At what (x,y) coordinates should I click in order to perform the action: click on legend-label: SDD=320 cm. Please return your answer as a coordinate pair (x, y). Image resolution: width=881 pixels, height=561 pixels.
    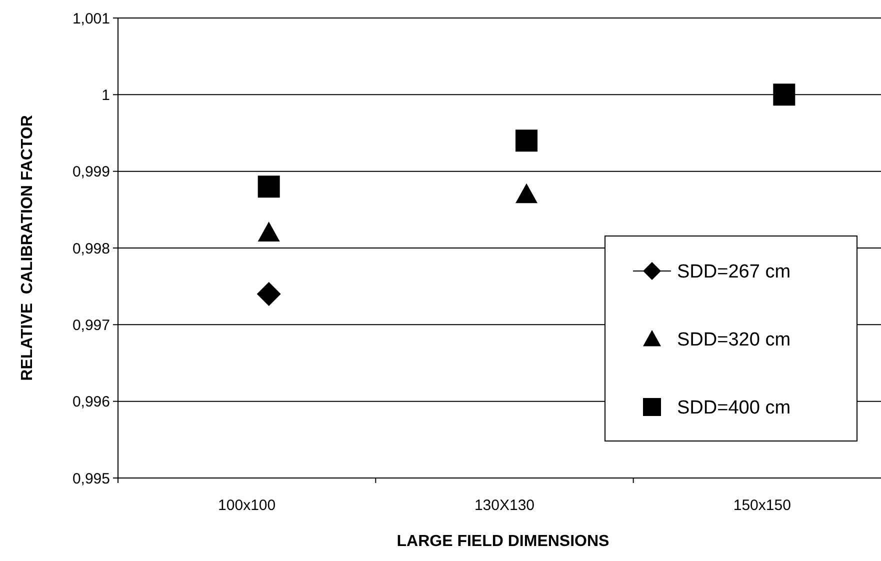
    Looking at the image, I should click on (734, 340).